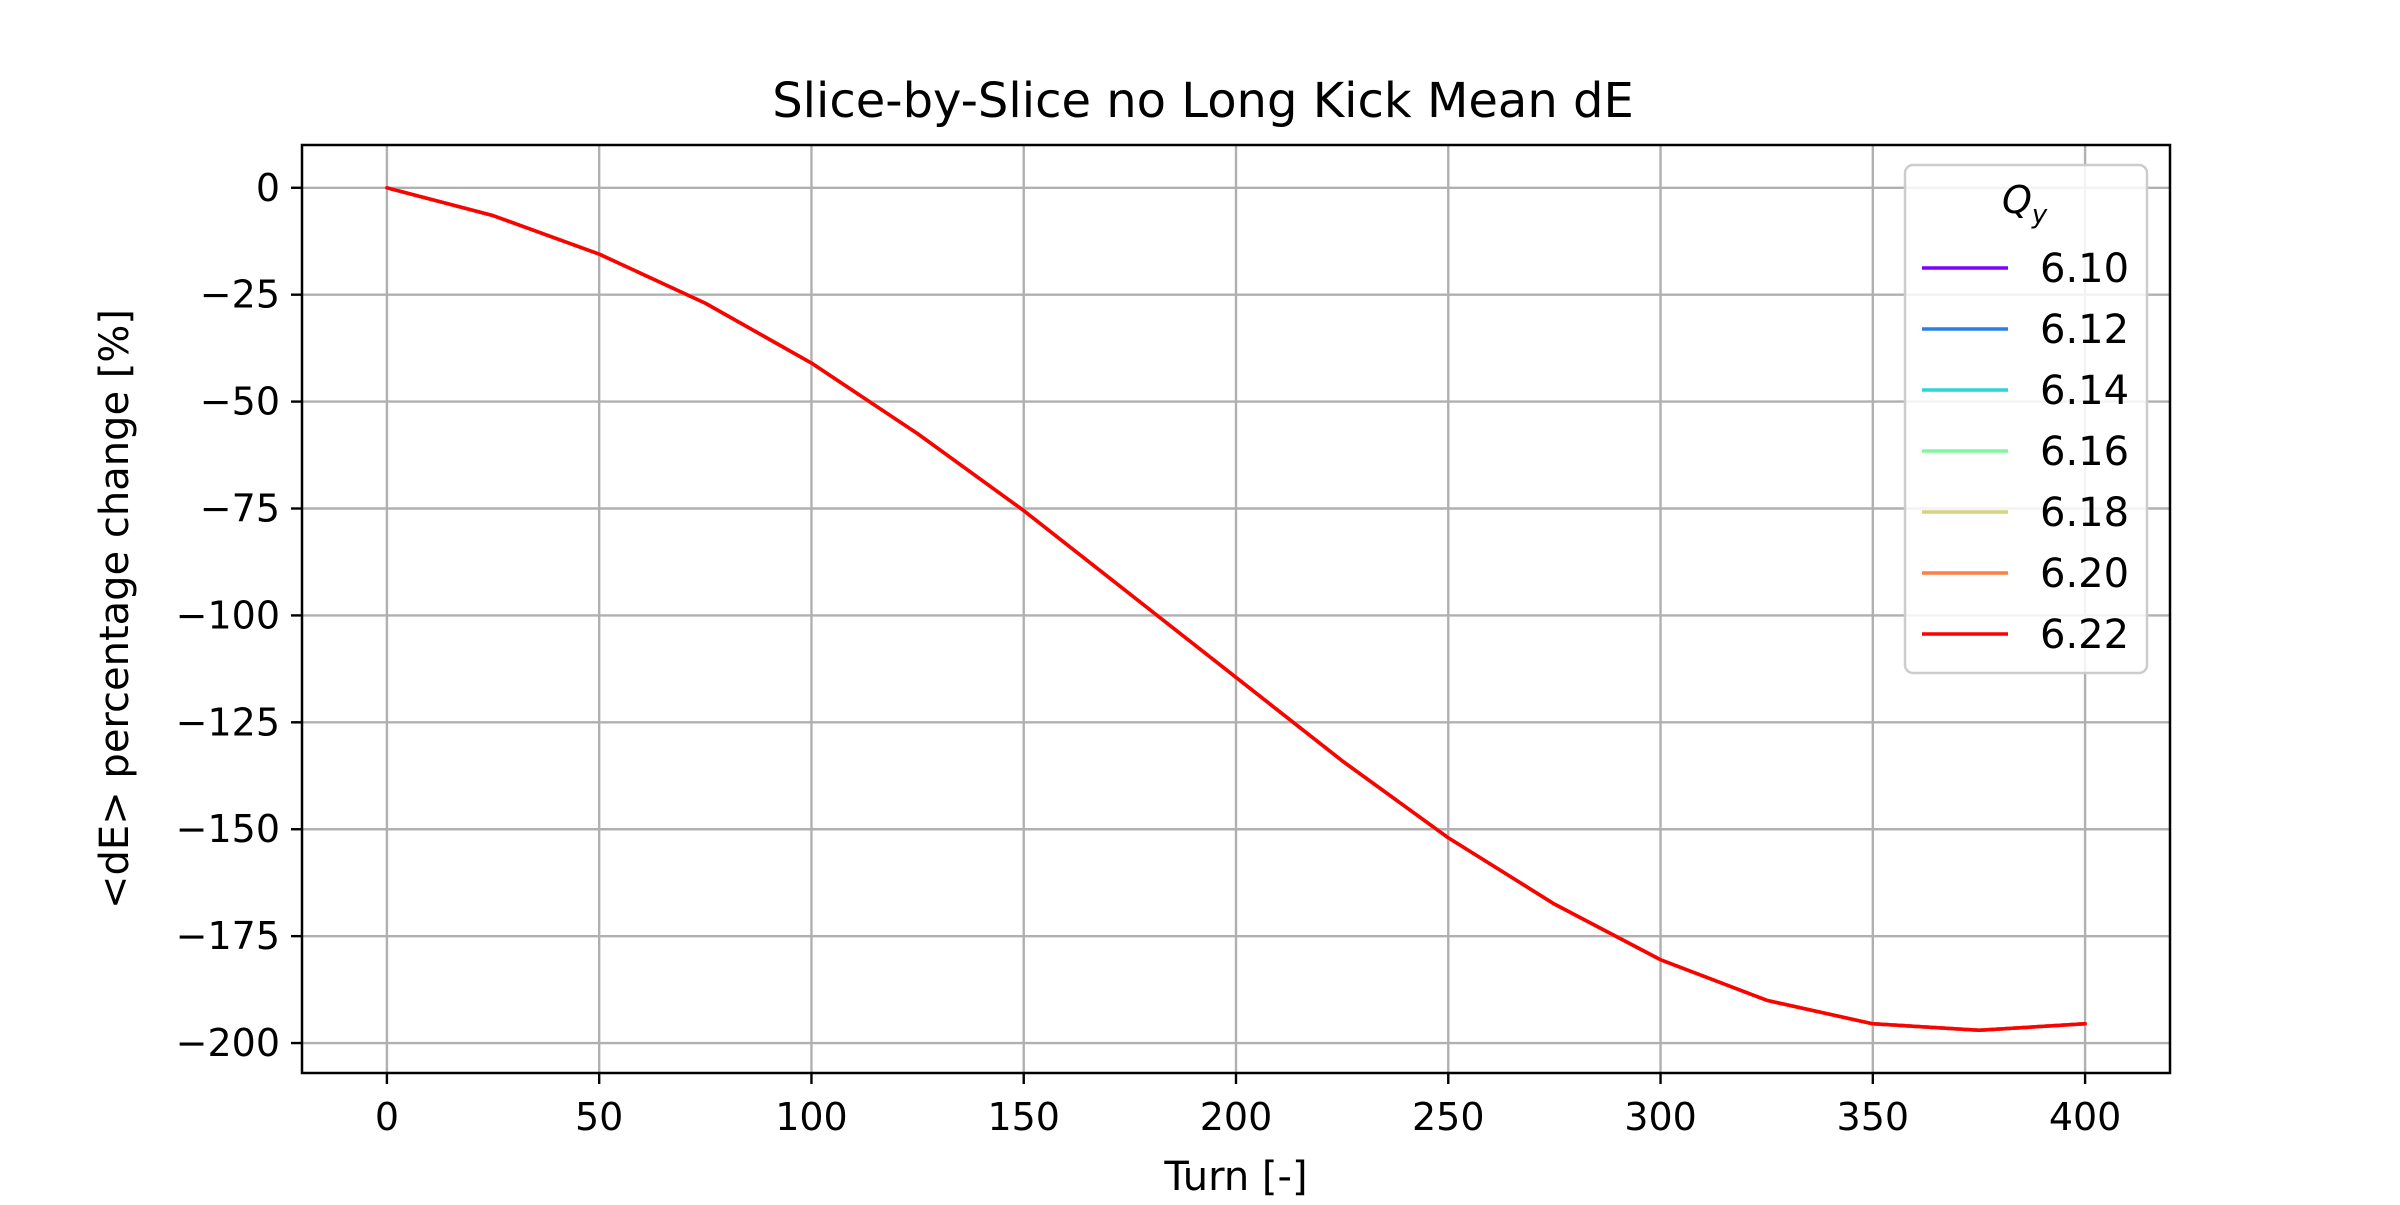 The image size is (2400, 1205). What do you see at coordinates (1448, 1117) in the screenshot?
I see `x-tick-label: 250` at bounding box center [1448, 1117].